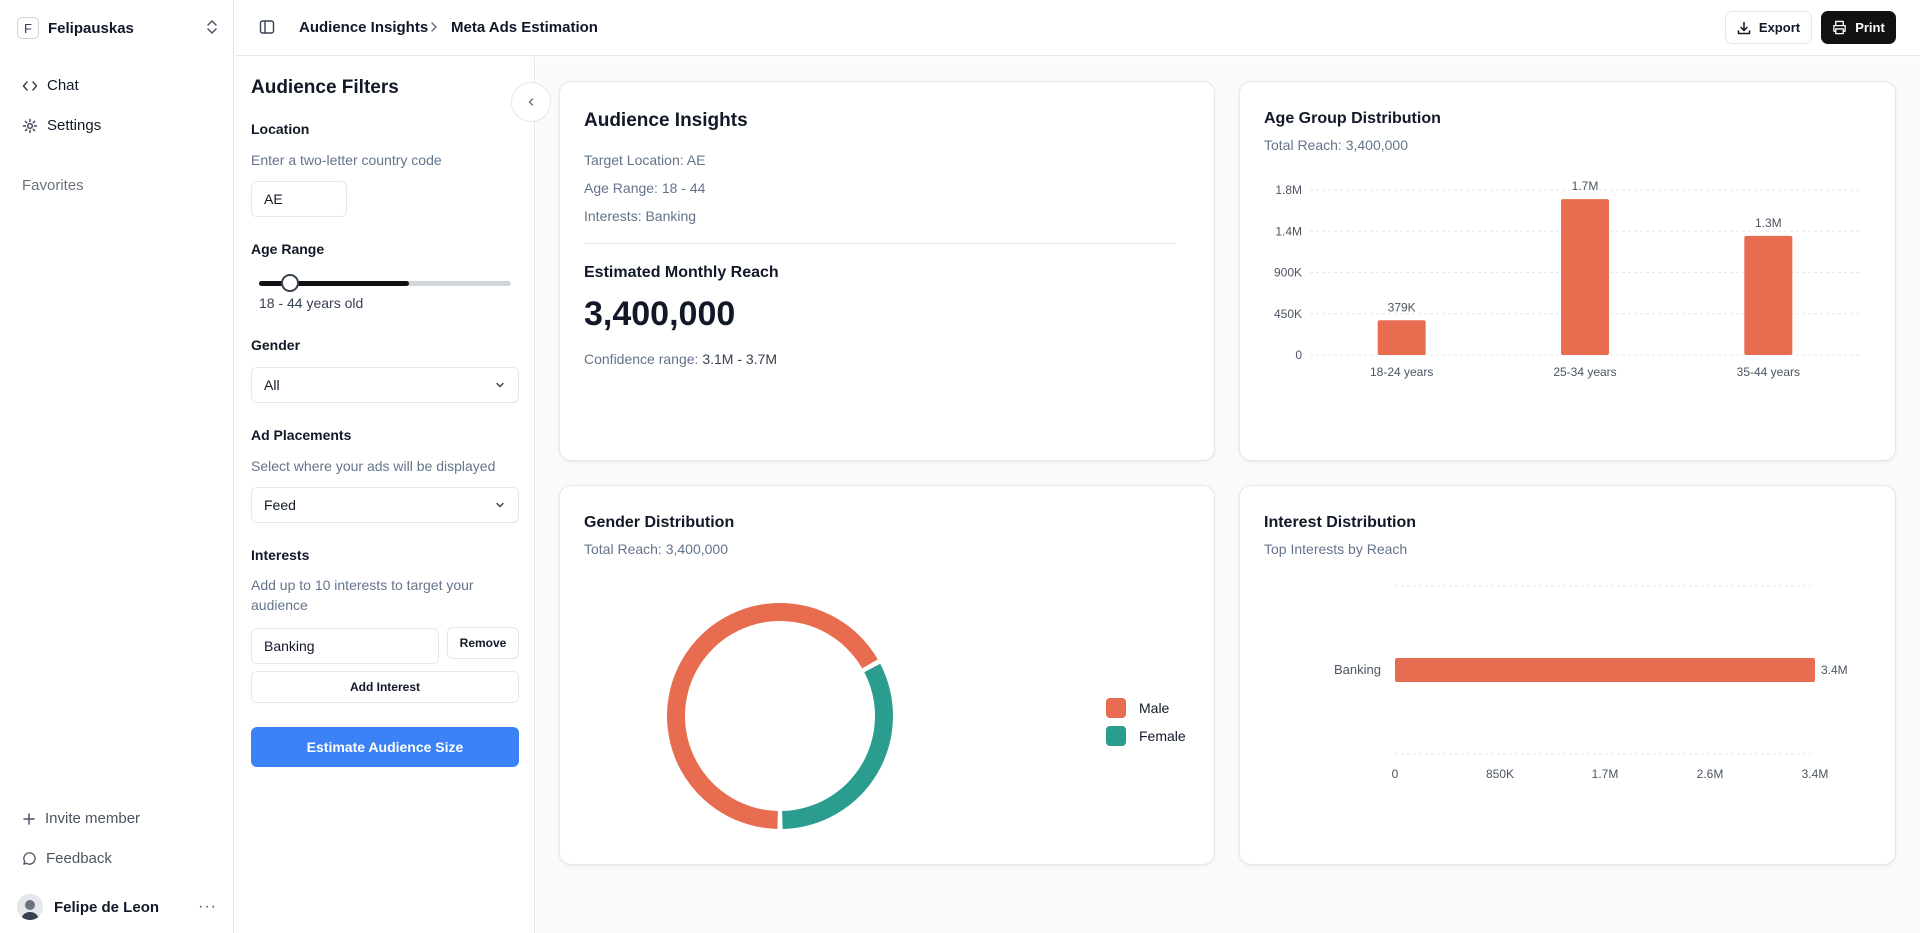 This screenshot has height=933, width=1920. Describe the element at coordinates (1402, 307) in the screenshot. I see `data-label: 379K` at that location.